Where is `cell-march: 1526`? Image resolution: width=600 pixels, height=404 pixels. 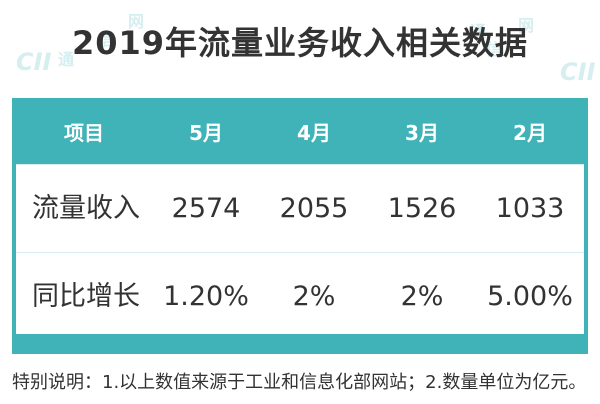 cell-march: 1526 is located at coordinates (422, 208).